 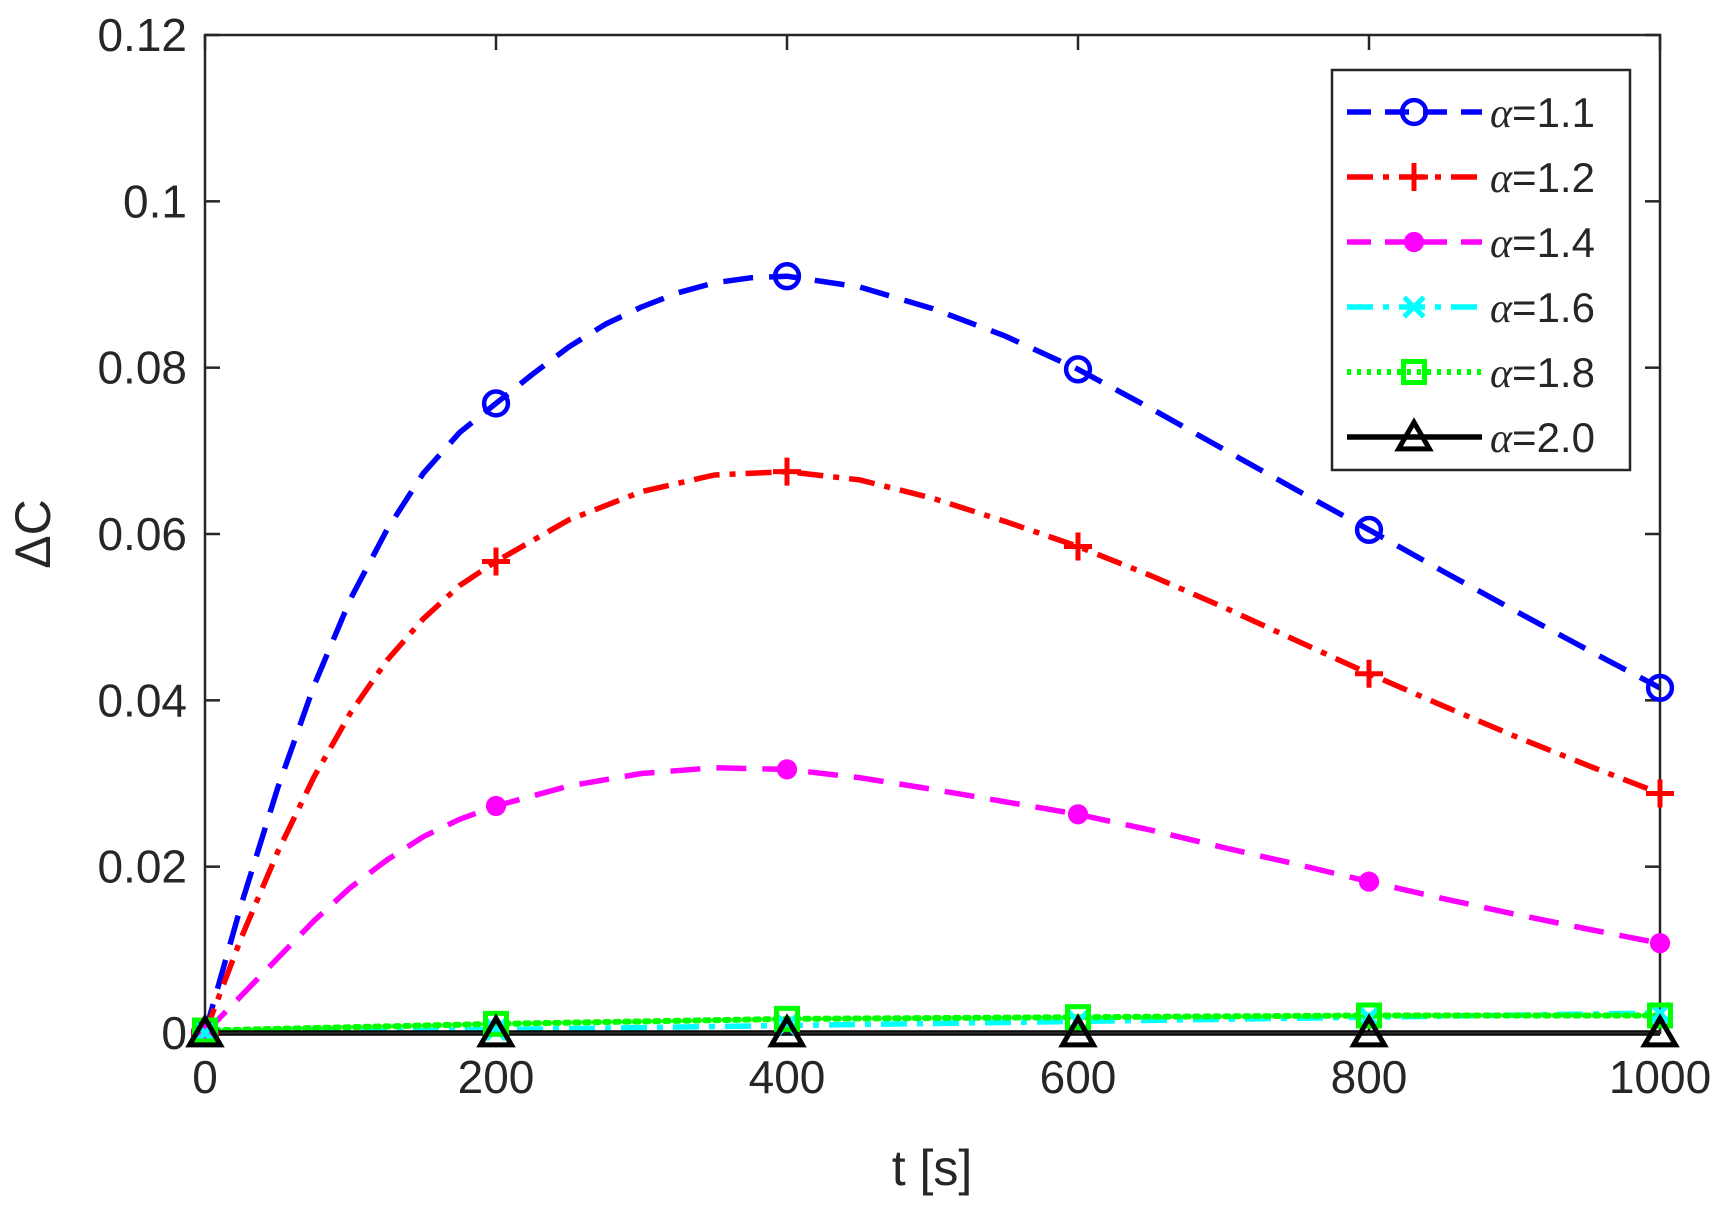 I want to click on legend-item: α=1.2, so click(x=1471, y=178).